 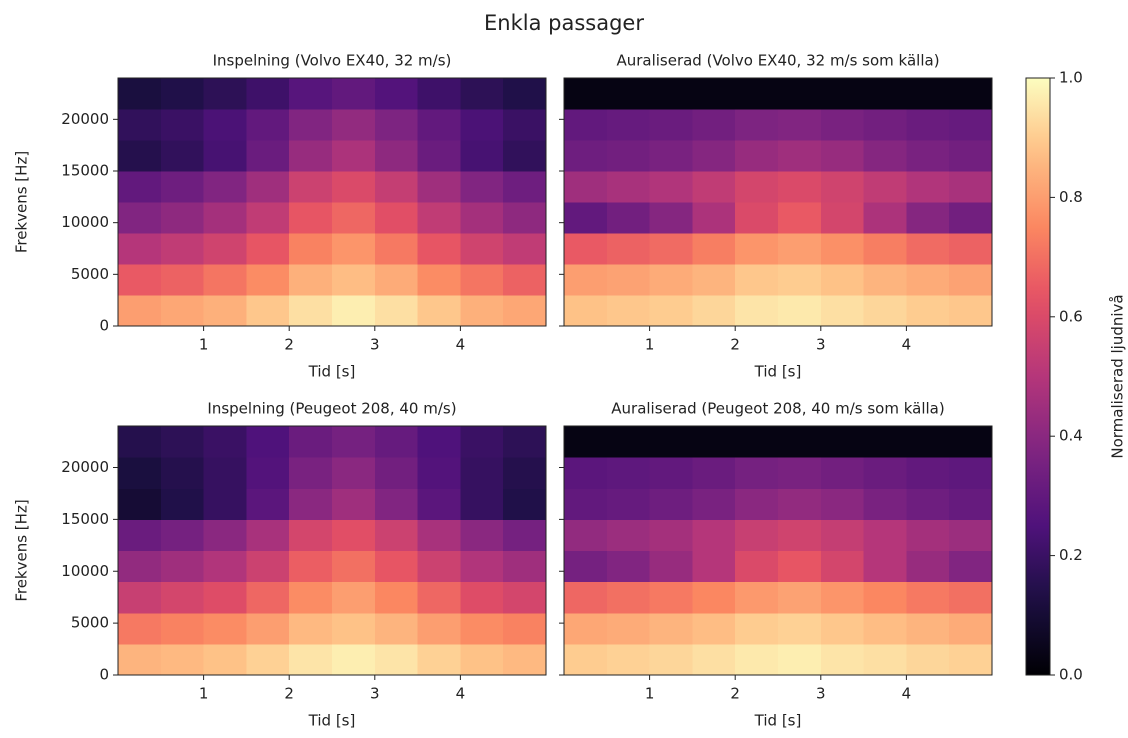 What do you see at coordinates (332, 721) in the screenshot?
I see `x-axis-label: Tid [s]` at bounding box center [332, 721].